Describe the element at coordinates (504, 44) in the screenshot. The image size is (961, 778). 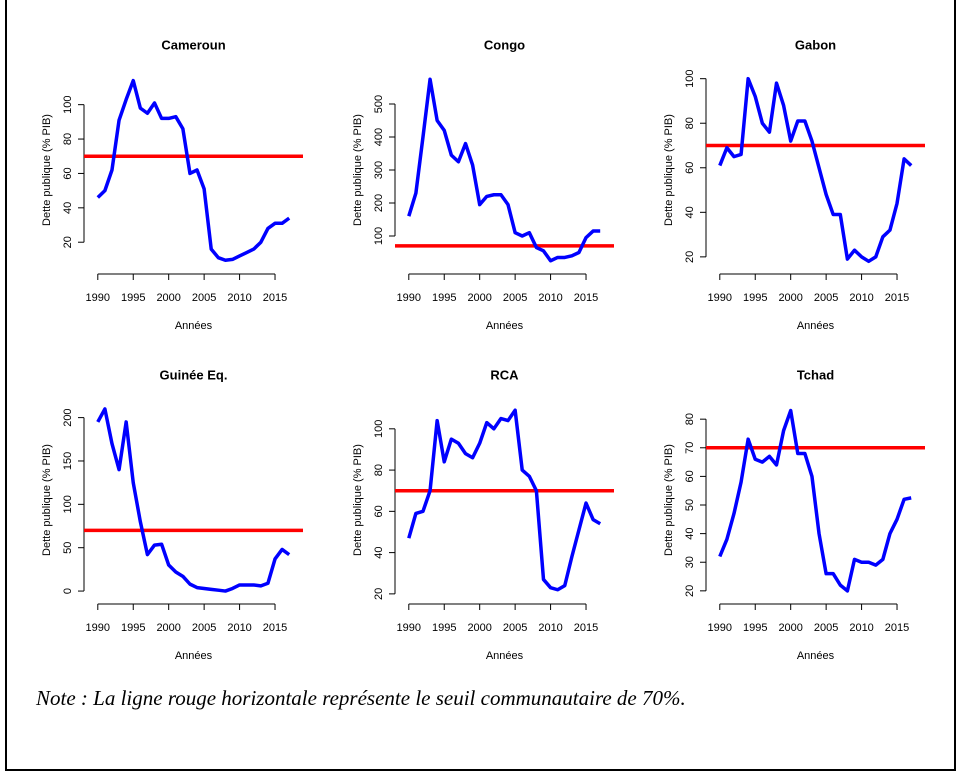
I see `panel-title: Congo` at that location.